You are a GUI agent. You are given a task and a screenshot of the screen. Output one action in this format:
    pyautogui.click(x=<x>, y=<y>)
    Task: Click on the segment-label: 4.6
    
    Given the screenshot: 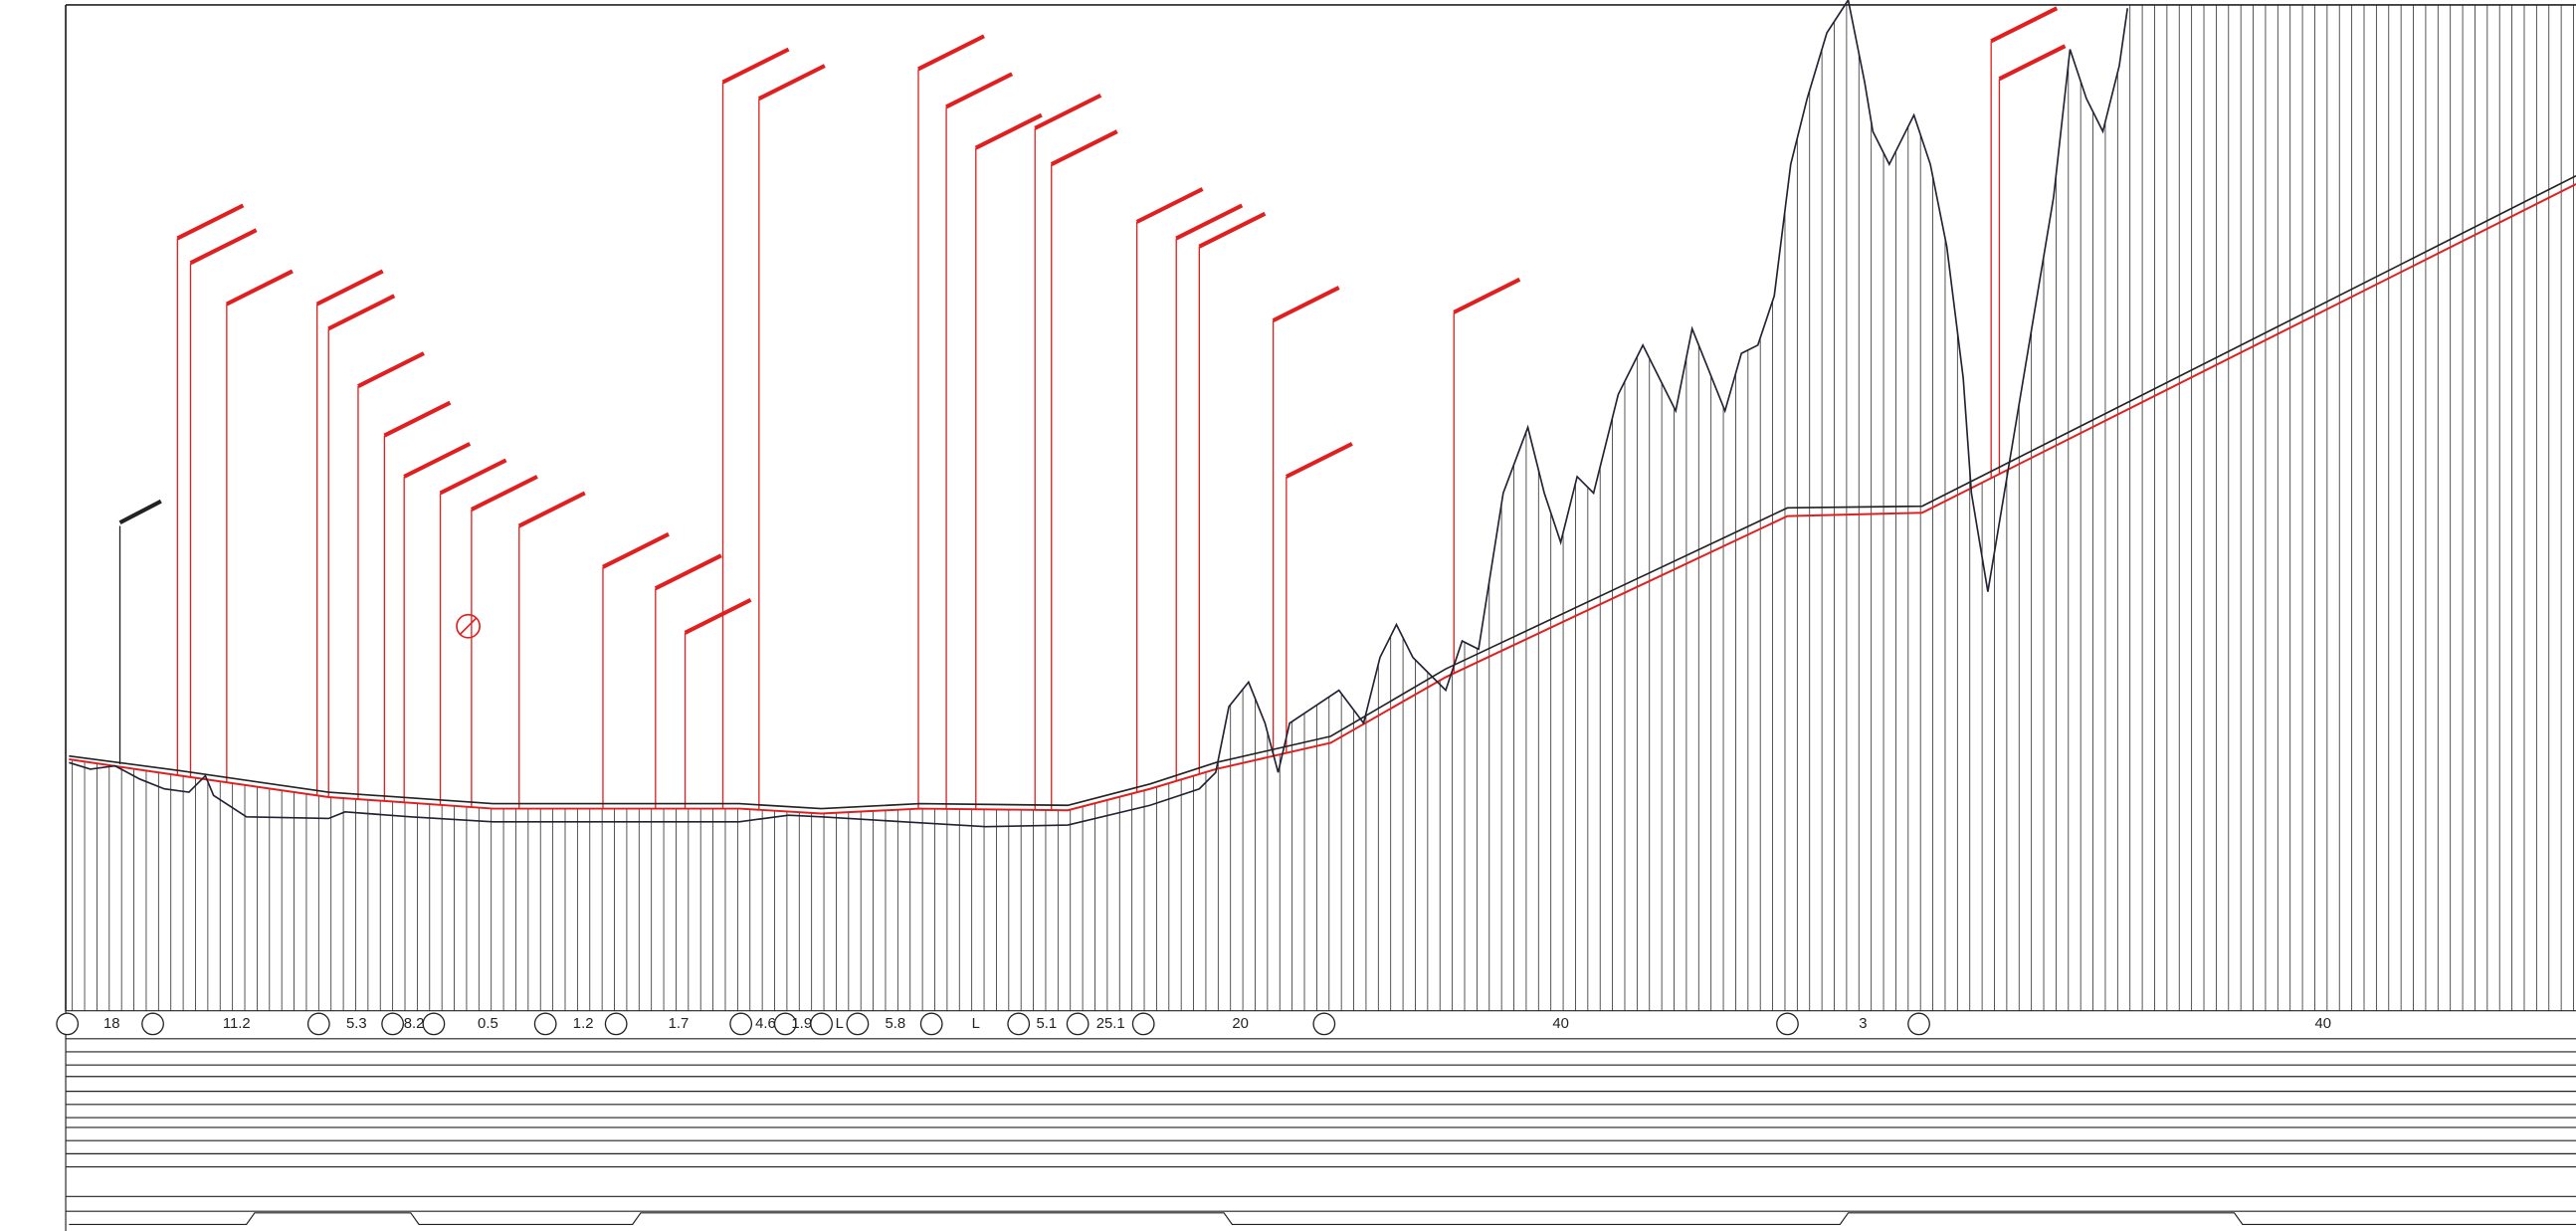 What is the action you would take?
    pyautogui.click(x=765, y=1024)
    